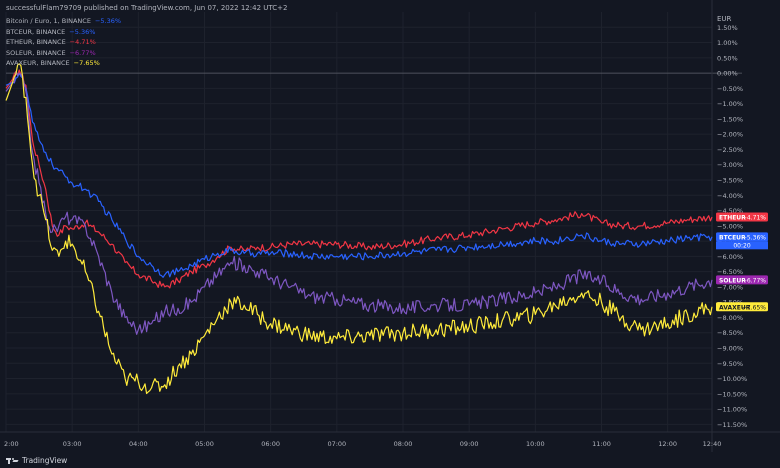 Image resolution: width=780 pixels, height=468 pixels. I want to click on legend-name: AVAXEUR, BINANCE, so click(38, 63).